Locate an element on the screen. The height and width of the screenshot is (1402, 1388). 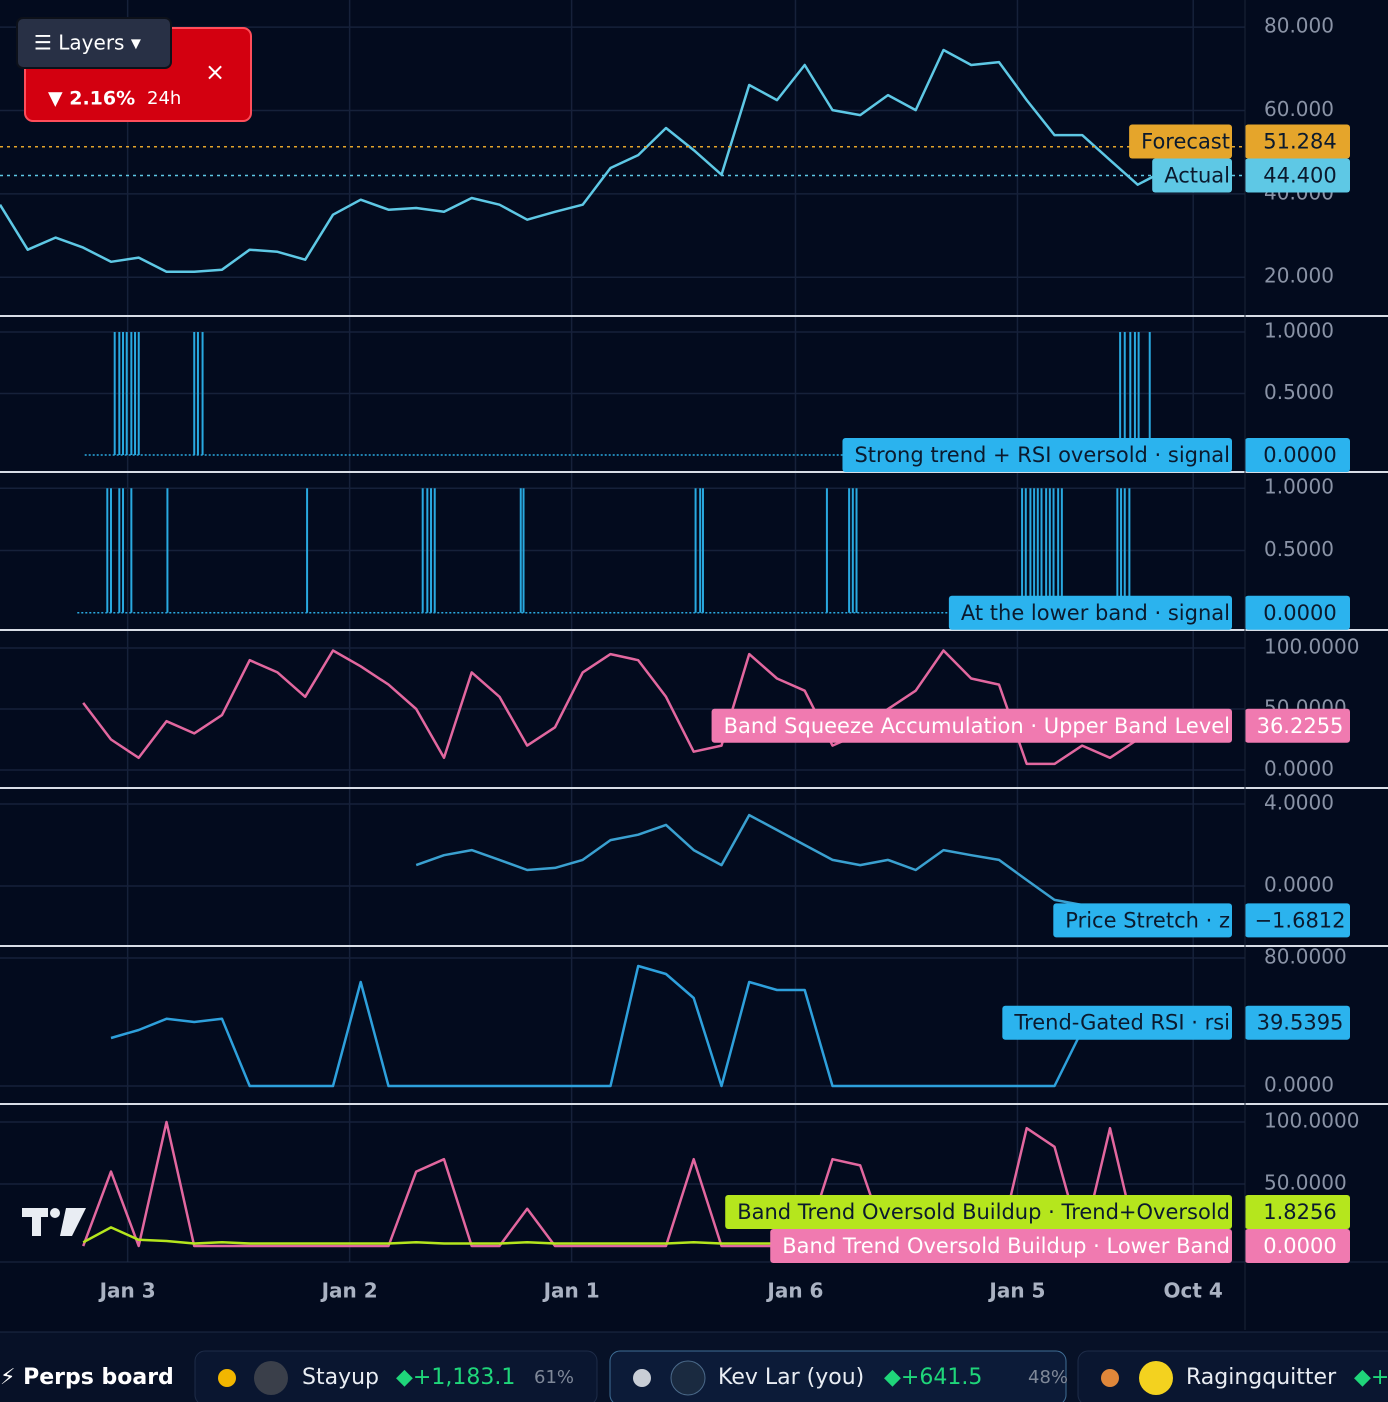
entry-name: Stayup is located at coordinates (340, 1377).